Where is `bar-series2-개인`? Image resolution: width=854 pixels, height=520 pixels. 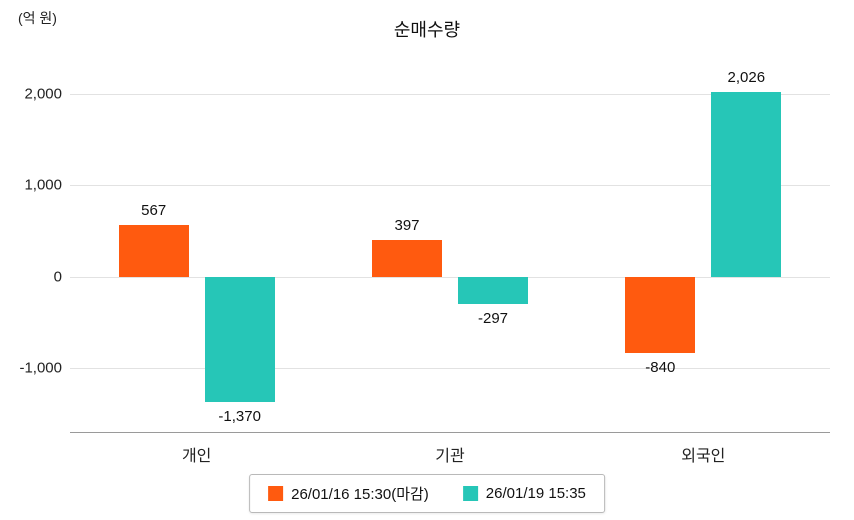 bar-series2-개인 is located at coordinates (239, 339).